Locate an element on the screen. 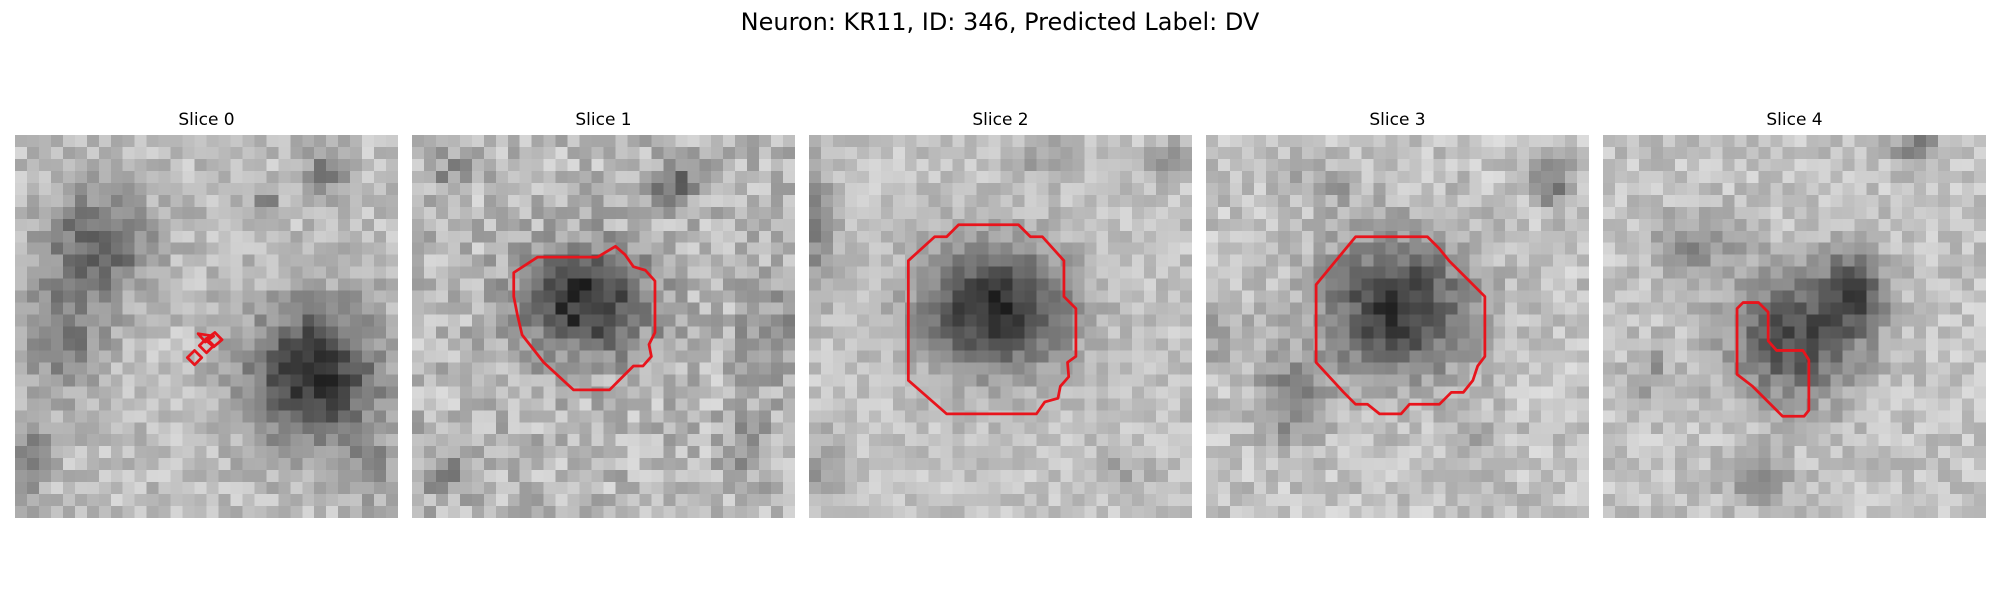  slice-panel-4: Slice 4 is located at coordinates (1794, 313).